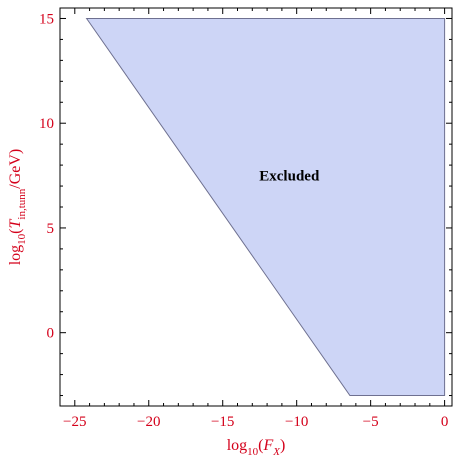 This screenshot has height=462, width=459. What do you see at coordinates (46, 124) in the screenshot?
I see `y-tick-label: 10` at bounding box center [46, 124].